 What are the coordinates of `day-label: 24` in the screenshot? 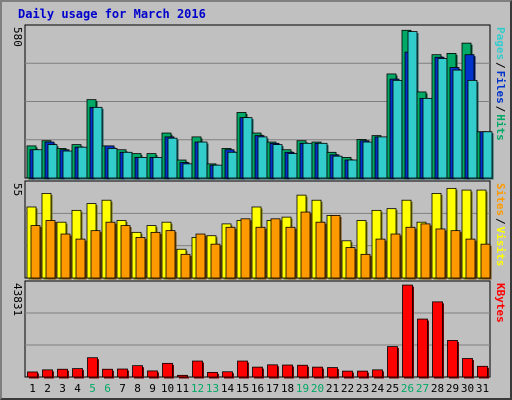 It's located at (378, 388).